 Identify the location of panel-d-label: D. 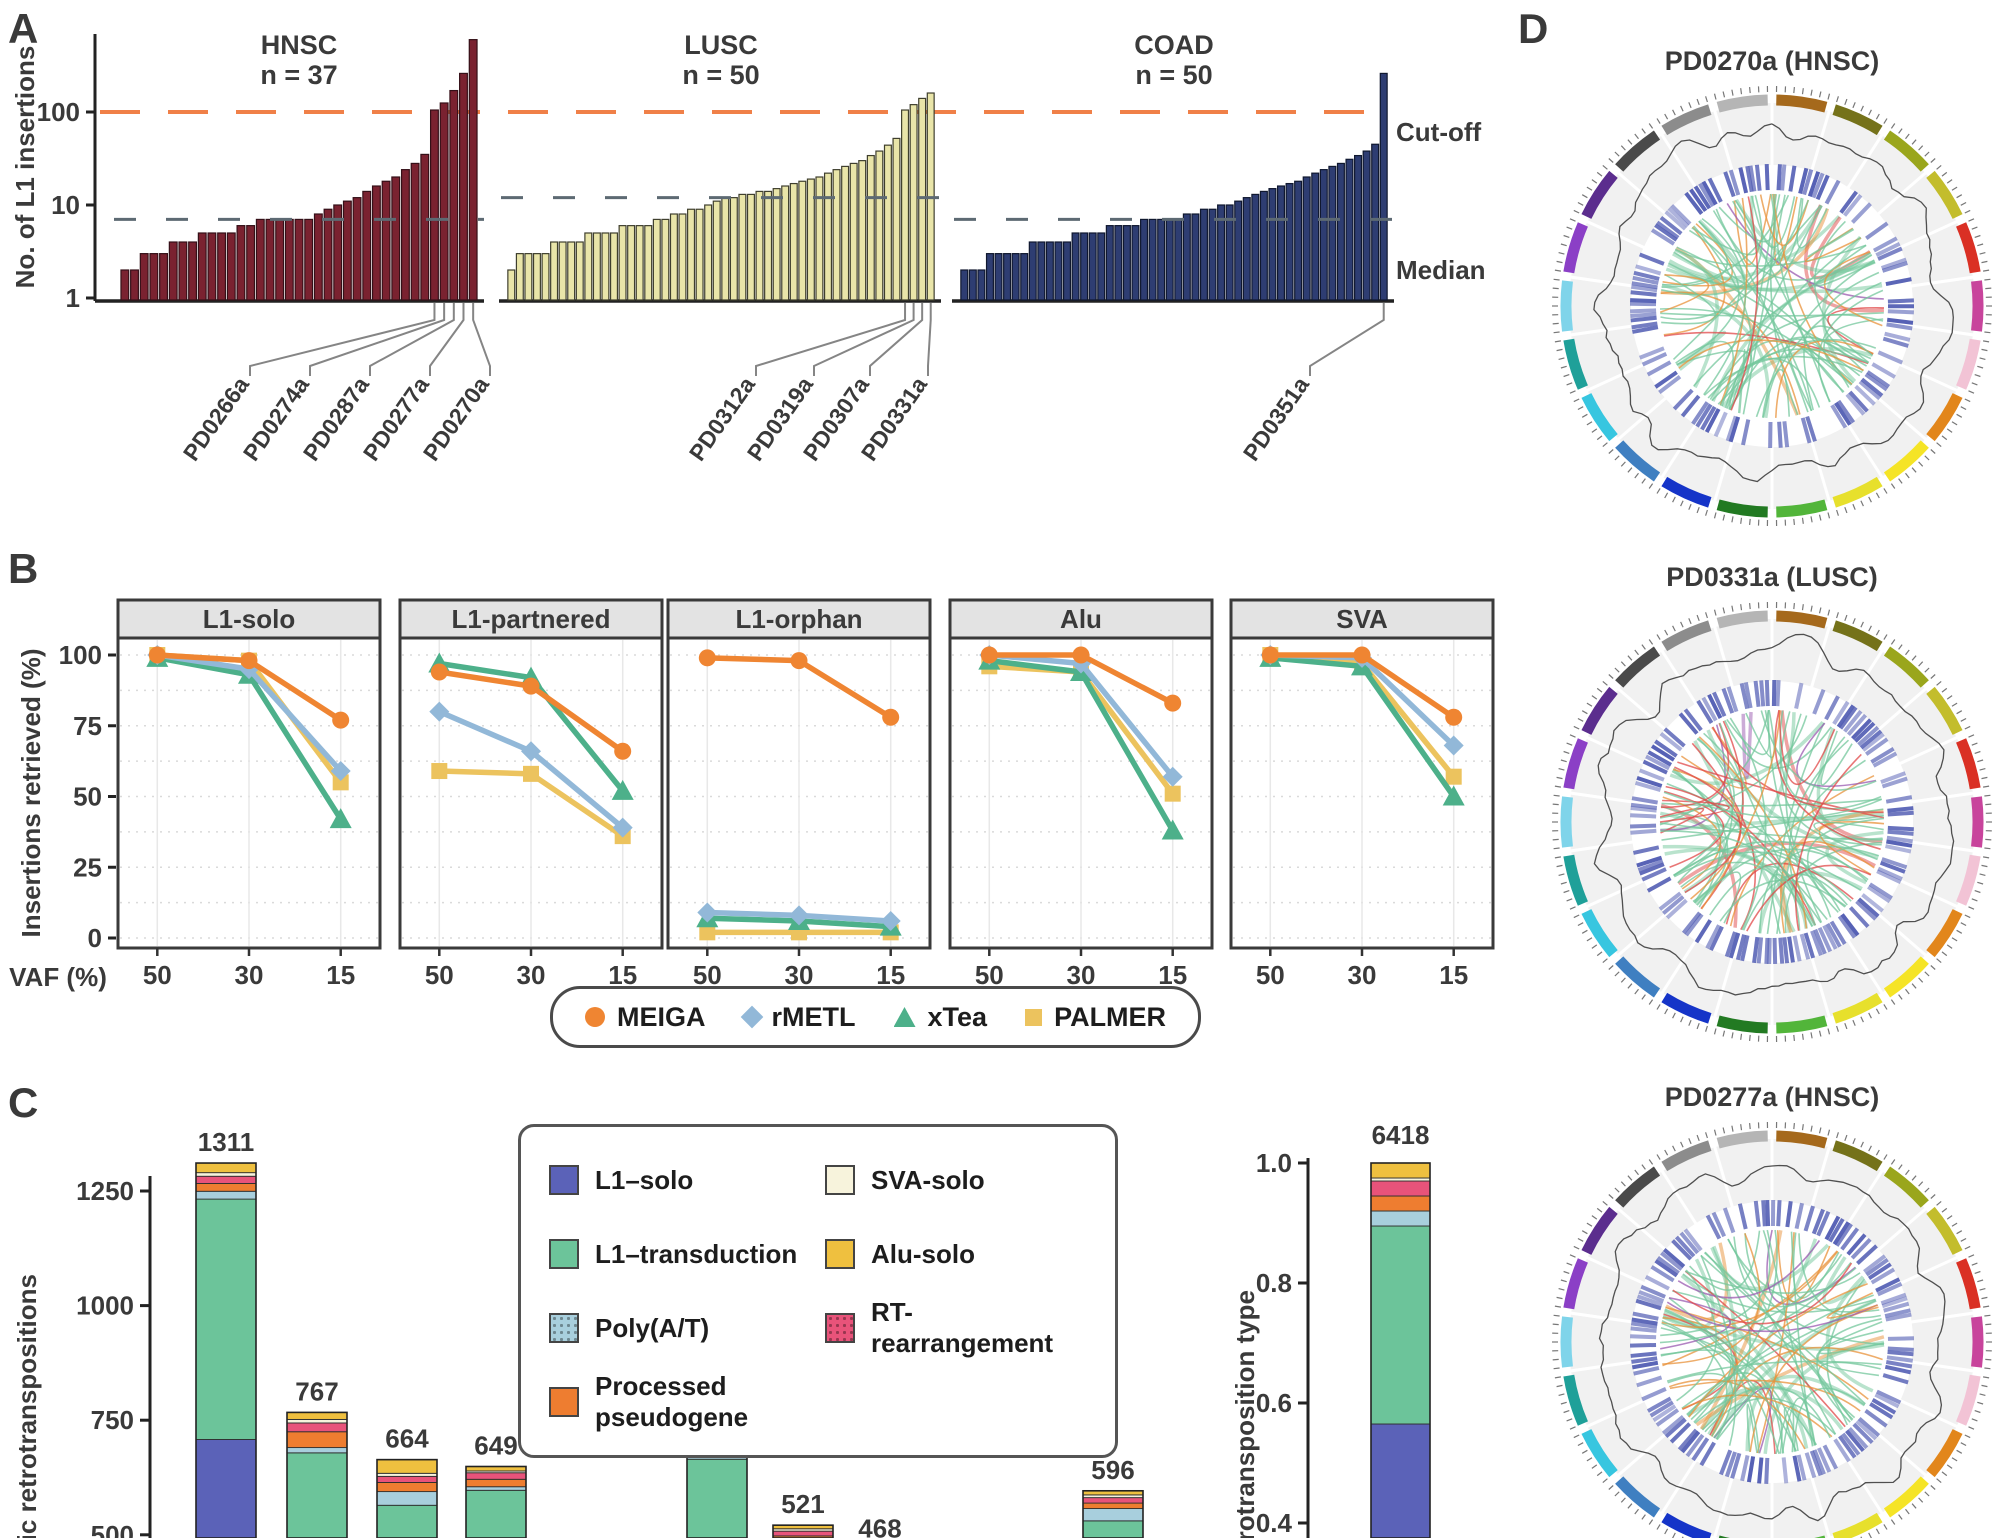
(1533, 28).